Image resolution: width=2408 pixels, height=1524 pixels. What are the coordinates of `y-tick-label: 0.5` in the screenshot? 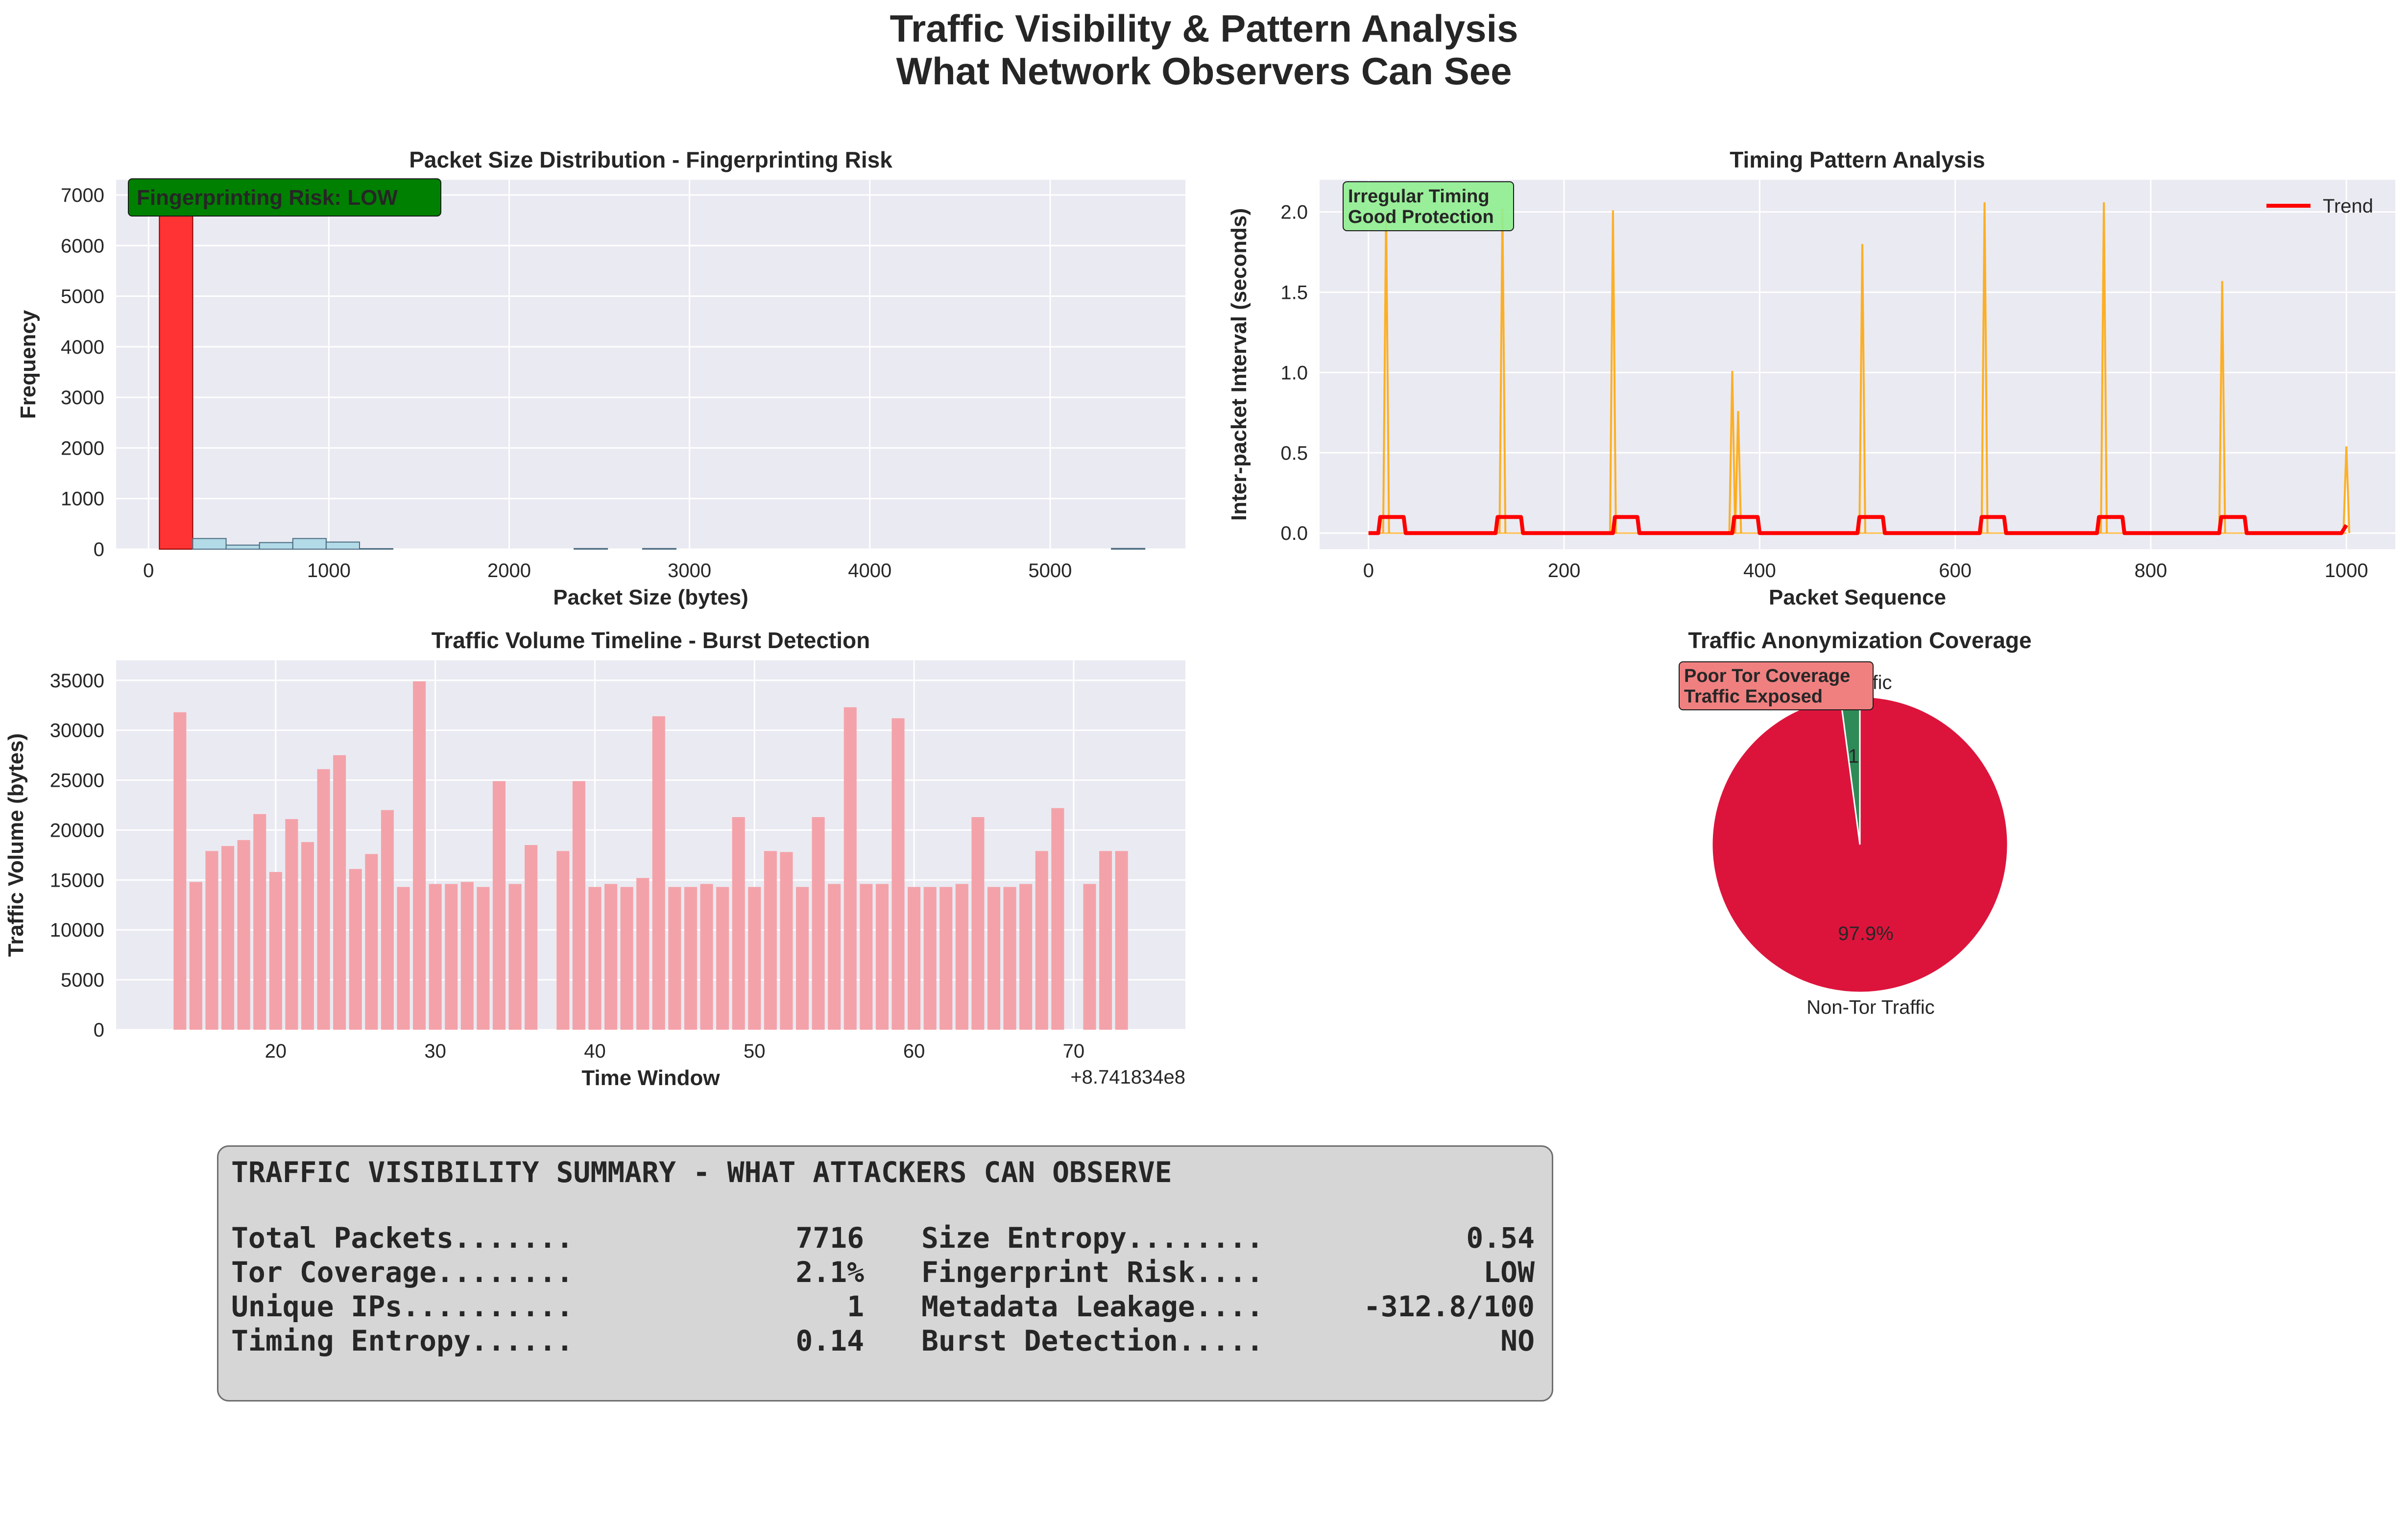 It's located at (1294, 453).